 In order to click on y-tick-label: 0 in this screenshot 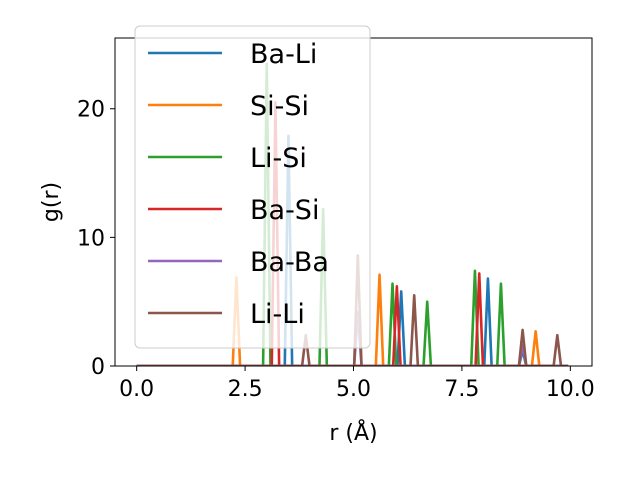, I will do `click(98, 367)`.